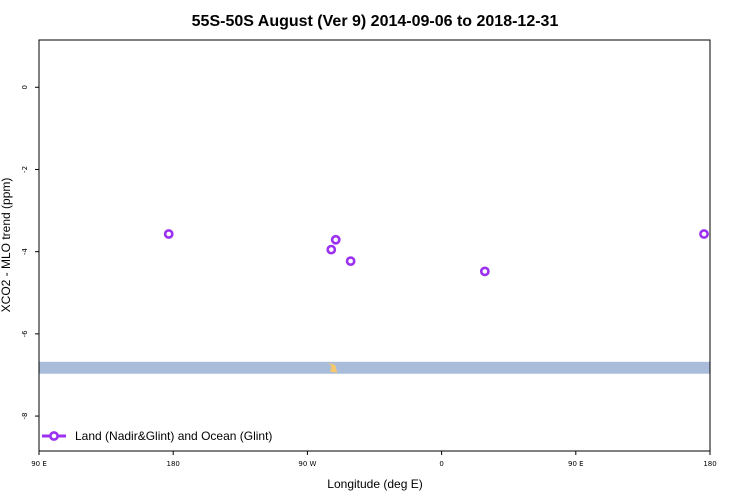  Describe the element at coordinates (173, 436) in the screenshot. I see `legend-label: Land (Nadir&Glint) and Ocean (Glint)` at that location.